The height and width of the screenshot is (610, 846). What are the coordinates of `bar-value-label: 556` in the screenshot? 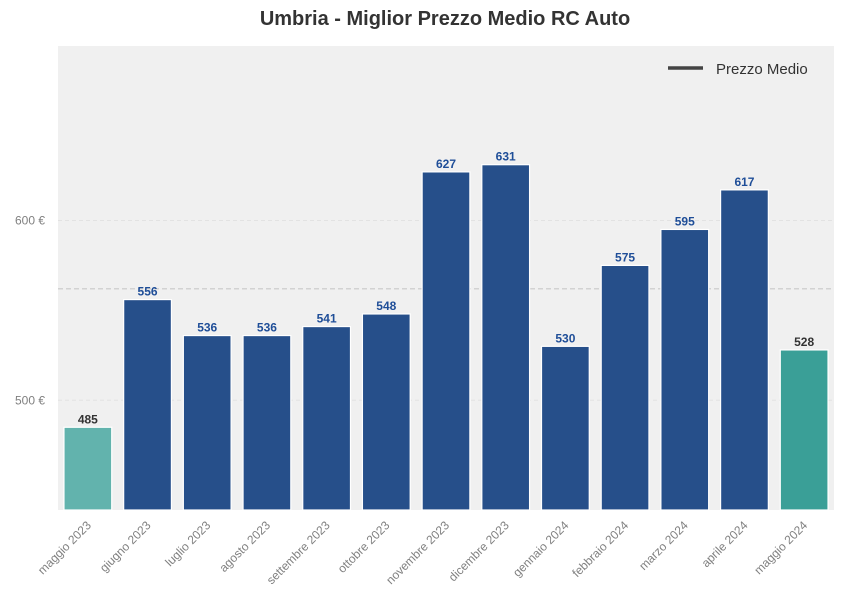 It's located at (148, 292).